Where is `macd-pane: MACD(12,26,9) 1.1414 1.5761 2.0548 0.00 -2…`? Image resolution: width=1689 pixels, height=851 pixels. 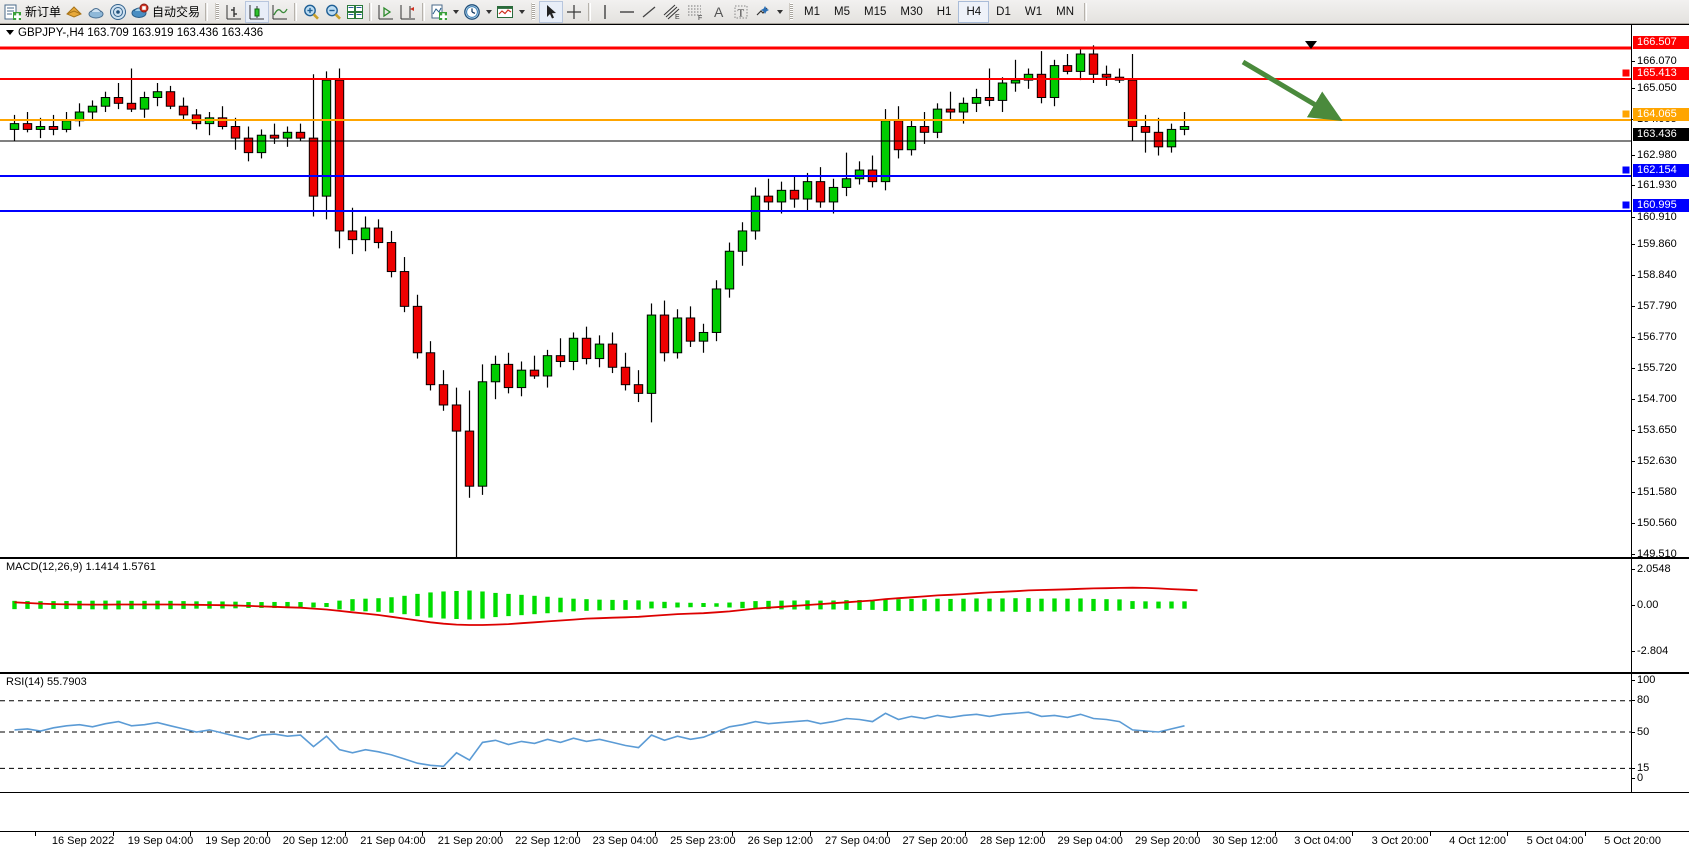 macd-pane: MACD(12,26,9) 1.1414 1.5761 2.0548 0.00 -2… is located at coordinates (844, 615).